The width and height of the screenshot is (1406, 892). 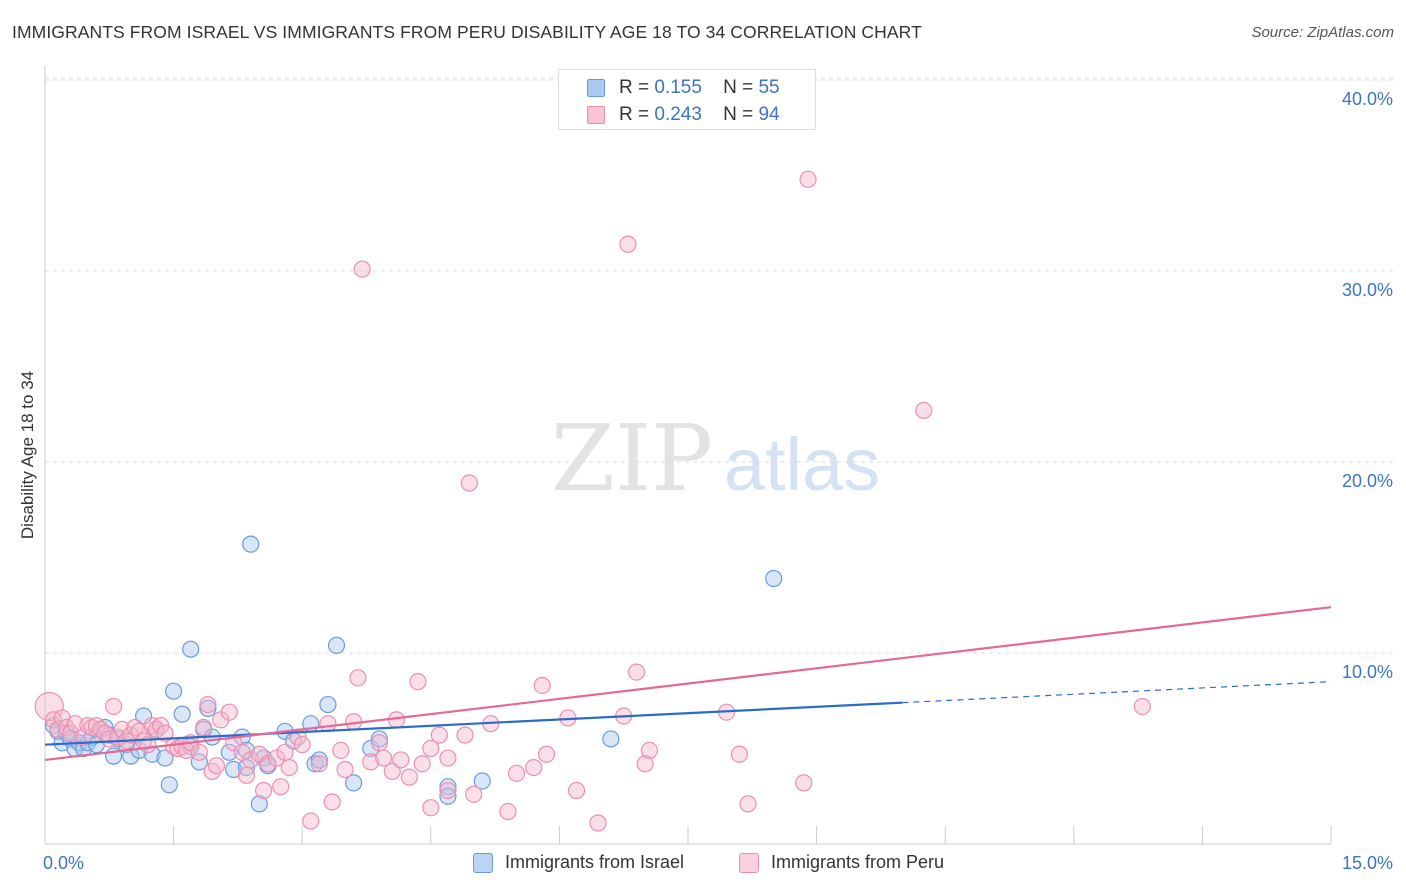 I want to click on y-tick-label: 20.0%, so click(x=1367, y=481).